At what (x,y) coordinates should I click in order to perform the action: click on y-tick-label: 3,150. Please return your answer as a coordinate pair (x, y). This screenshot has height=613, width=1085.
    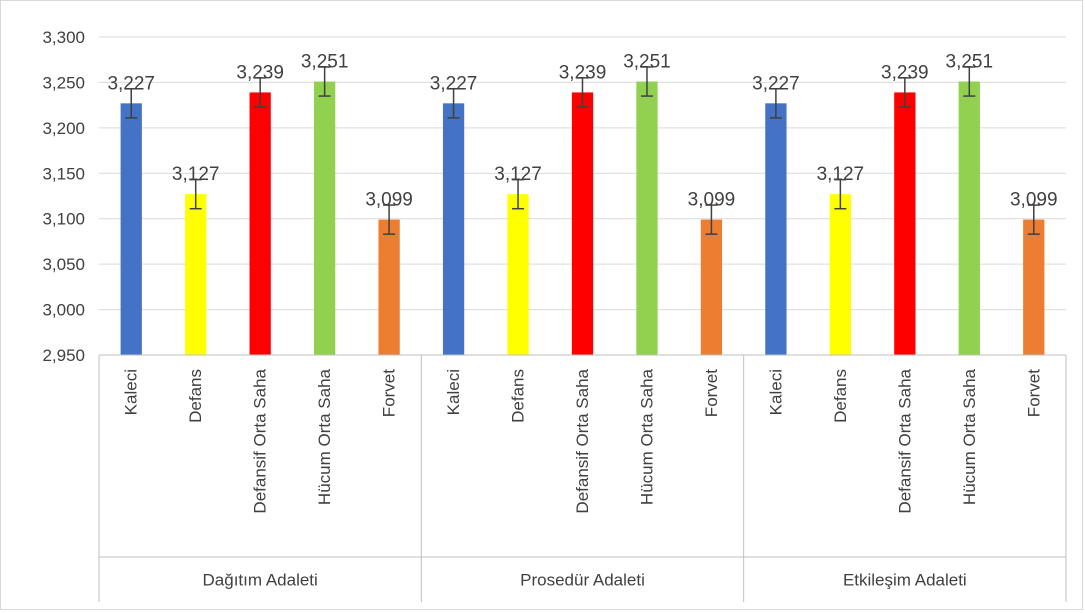
    Looking at the image, I should click on (63, 173).